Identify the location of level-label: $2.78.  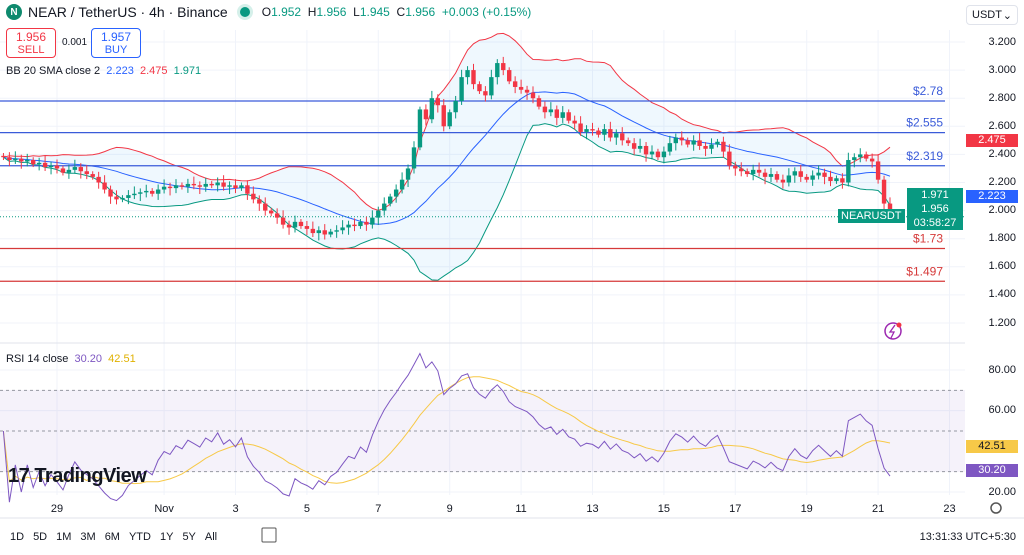
(928, 91).